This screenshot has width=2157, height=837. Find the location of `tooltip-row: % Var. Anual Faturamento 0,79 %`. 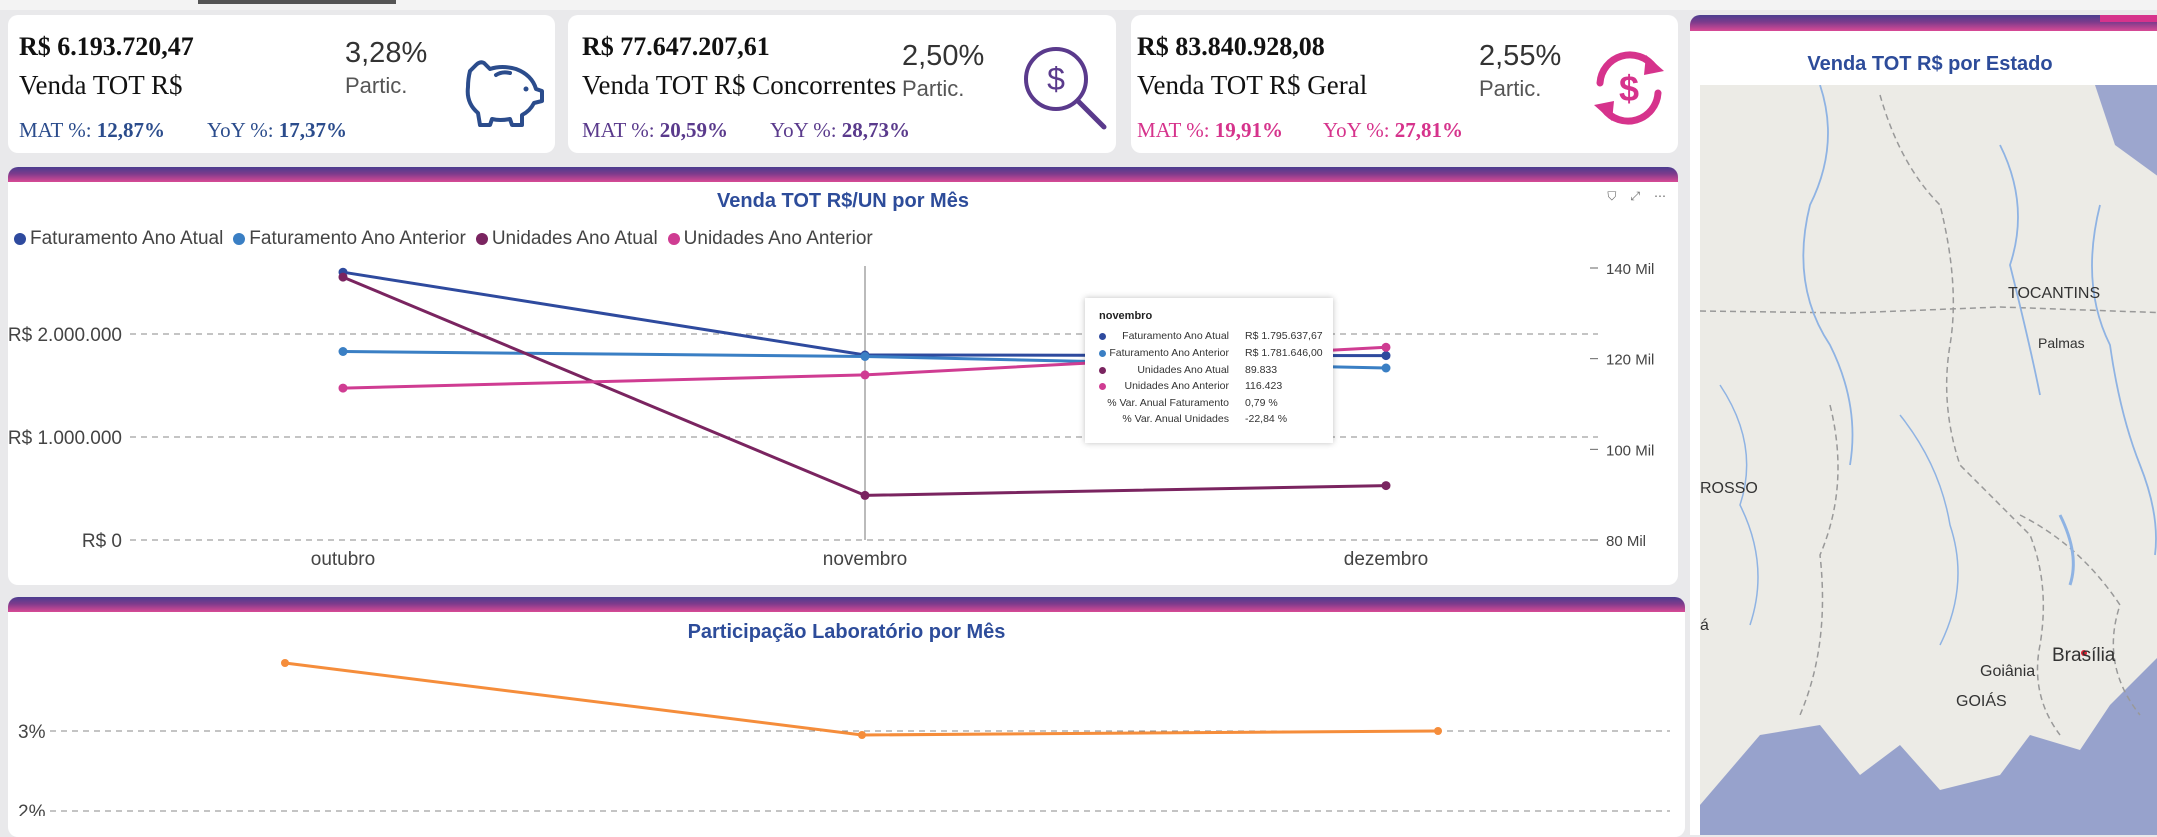

tooltip-row: % Var. Anual Faturamento 0,79 % is located at coordinates (1209, 405).